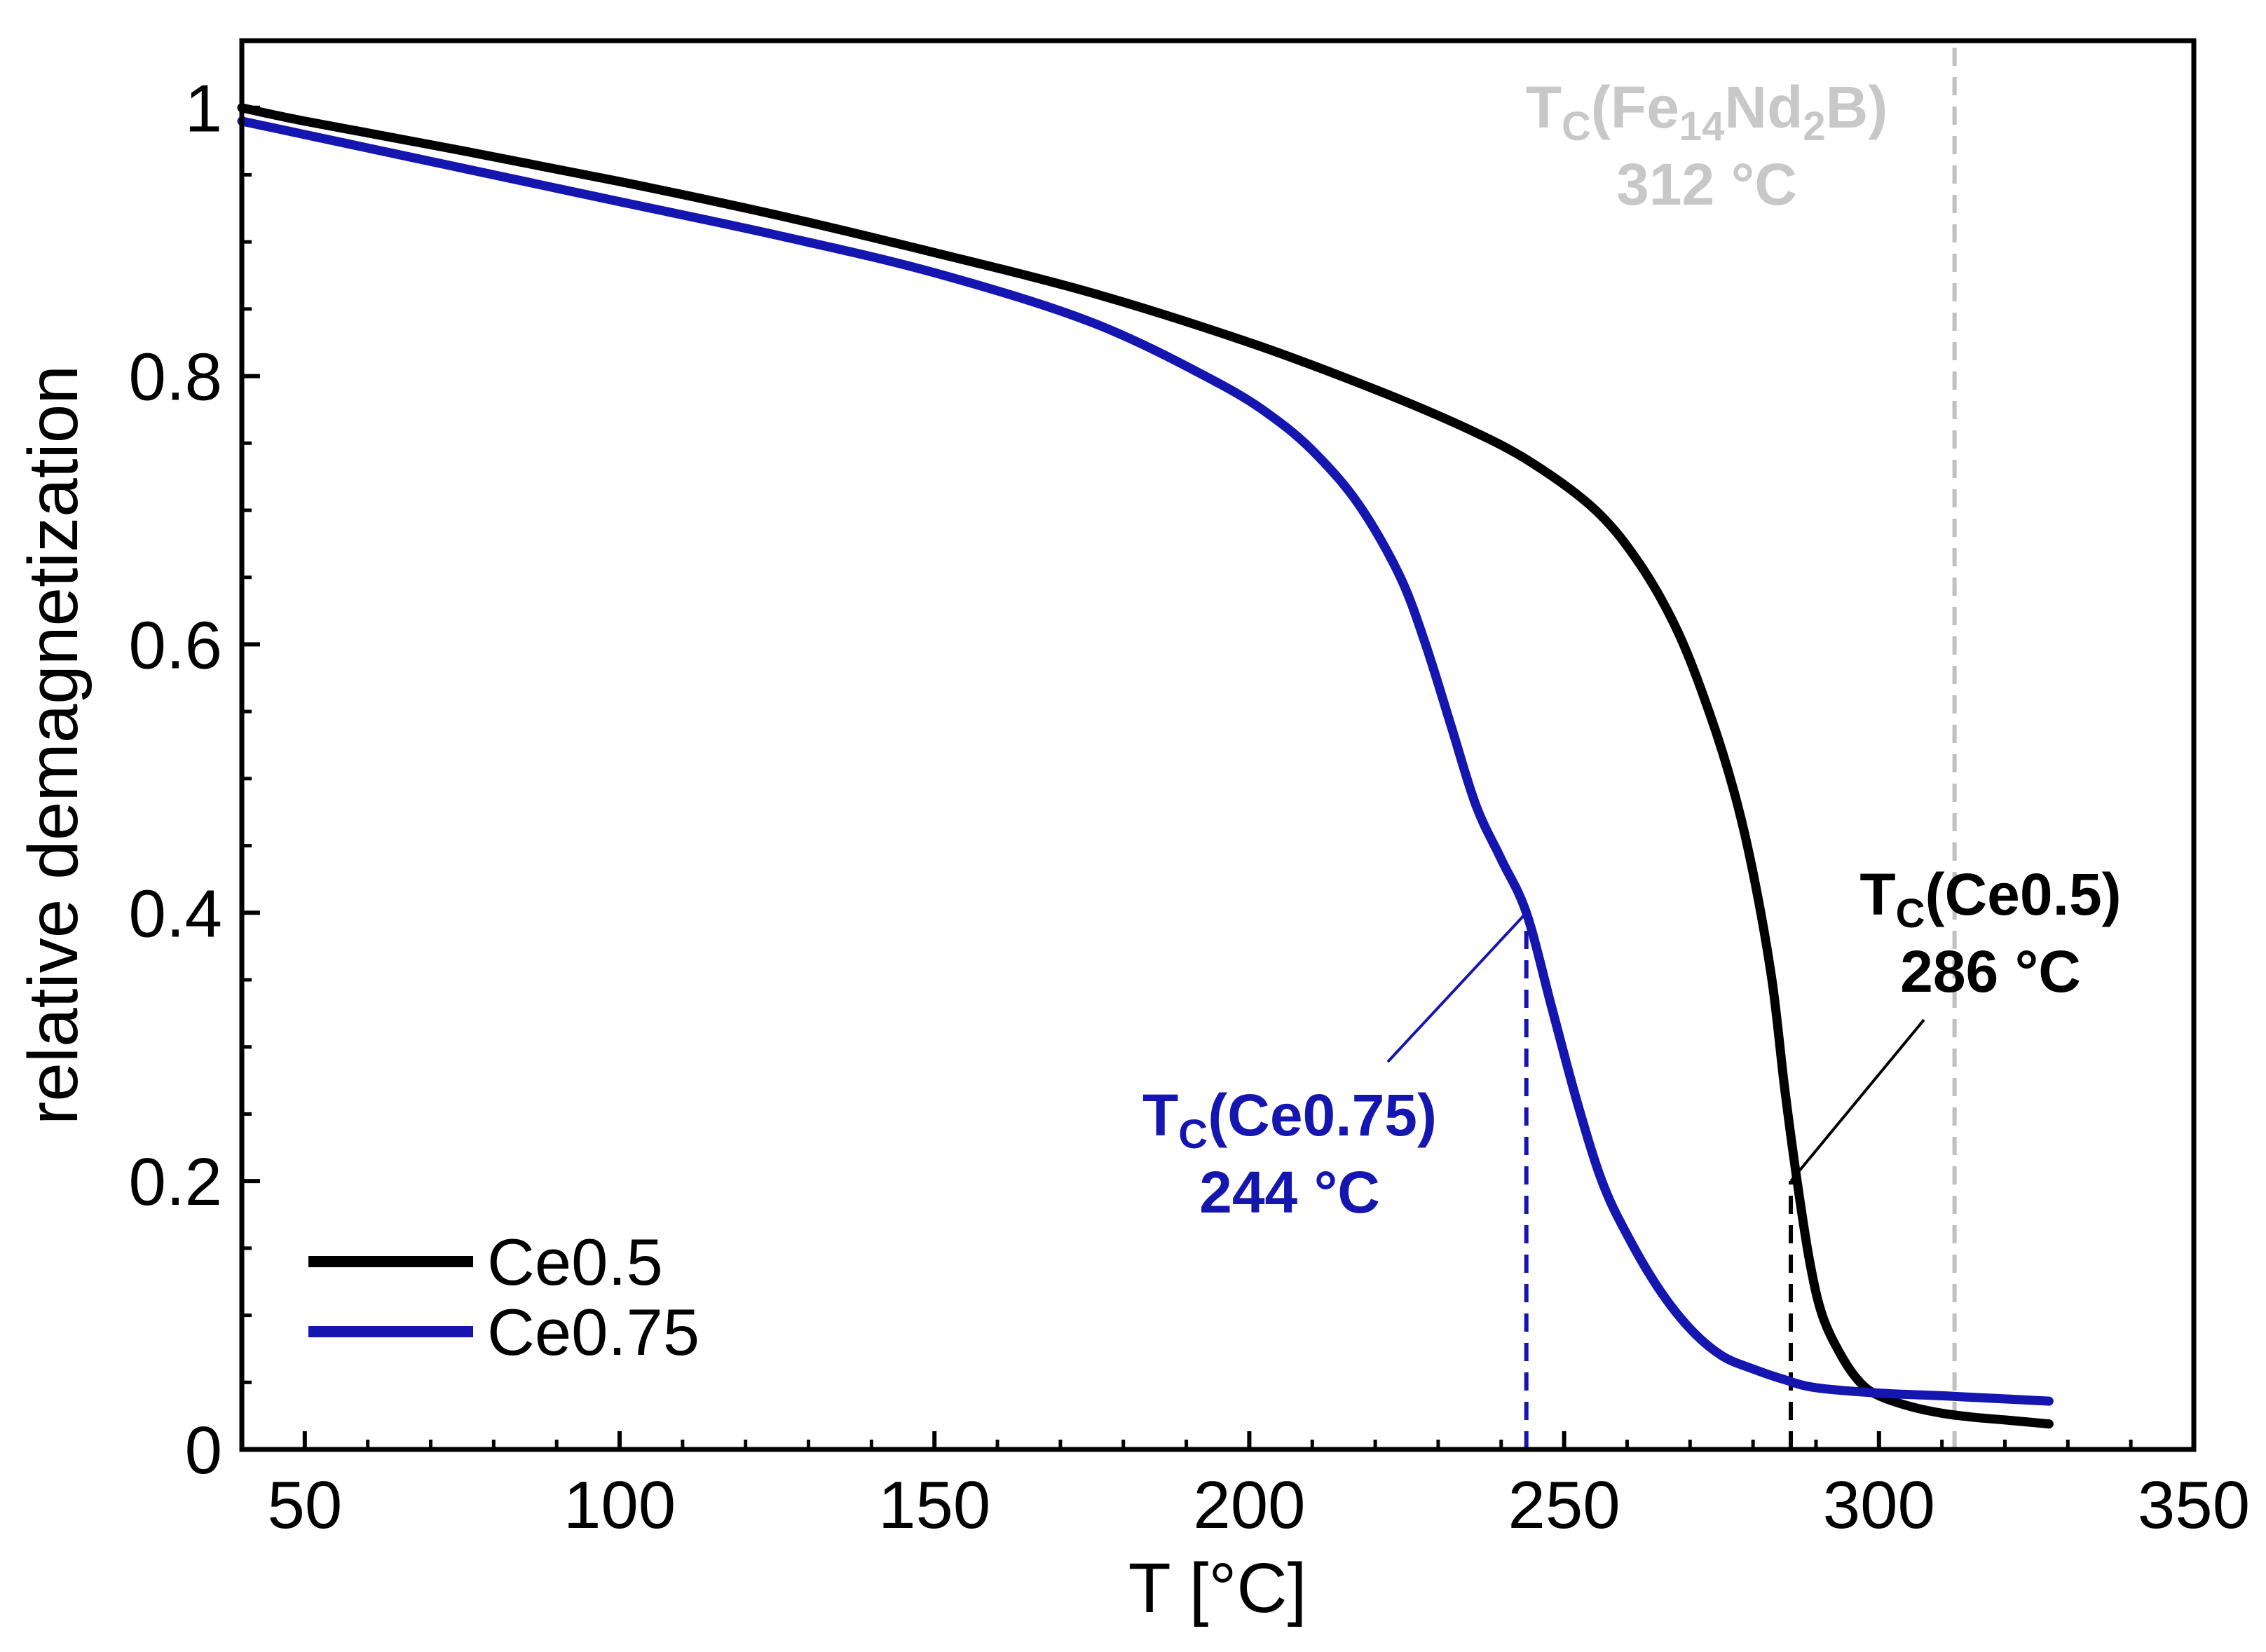 The image size is (2266, 1652). Describe the element at coordinates (175, 914) in the screenshot. I see `y-tick-label: 0.4` at that location.